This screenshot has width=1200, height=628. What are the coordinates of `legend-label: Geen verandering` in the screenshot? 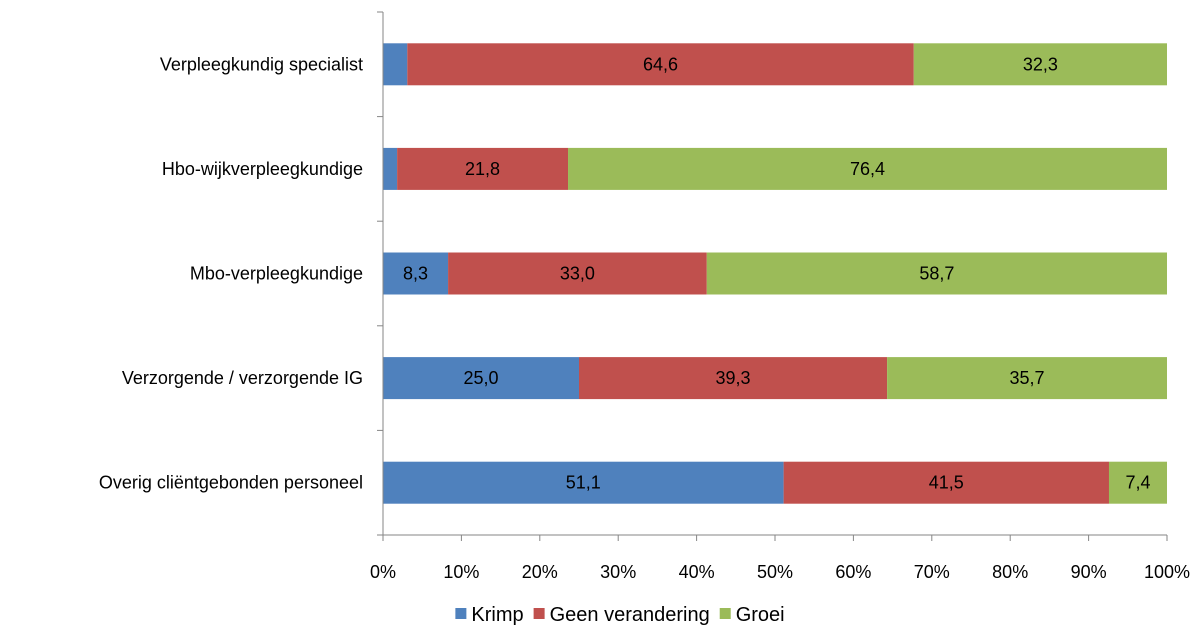 It's located at (630, 615).